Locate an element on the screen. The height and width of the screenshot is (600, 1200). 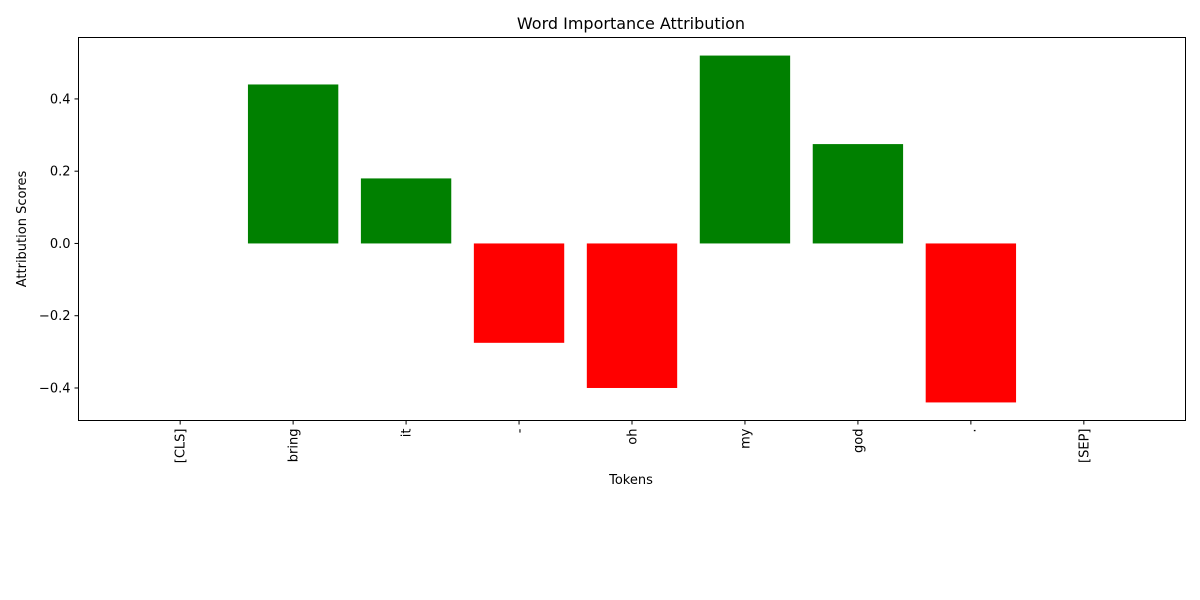
y-axis: −0.4 −0.2 0.0 0.2 0.4 is located at coordinates (59, 244).